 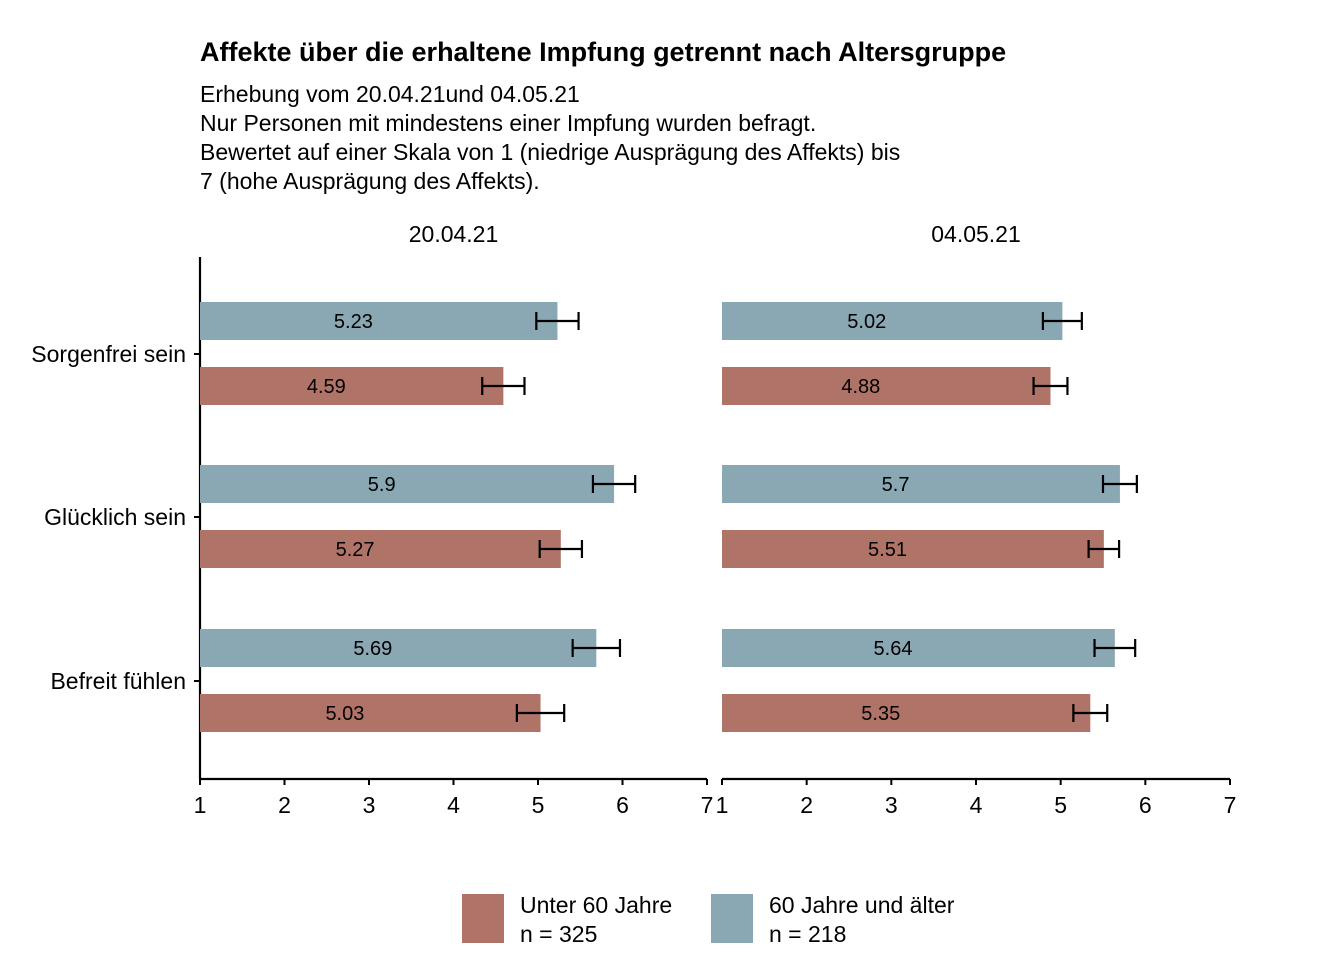 I want to click on y-tick-label: Glücklich sein, so click(x=115, y=517).